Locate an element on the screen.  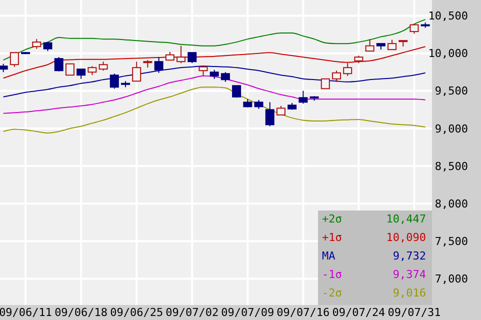
annotation: 9,374 is located at coordinates (409, 274).